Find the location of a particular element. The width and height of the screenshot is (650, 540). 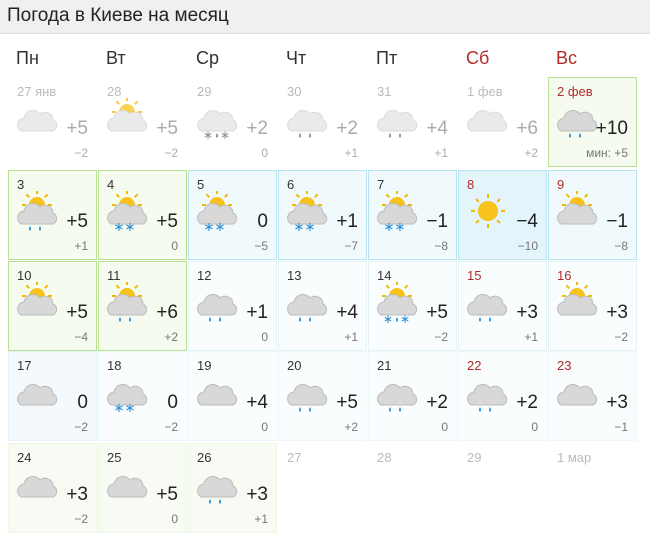

day-cell: 15 +3 +1 is located at coordinates (502, 306).